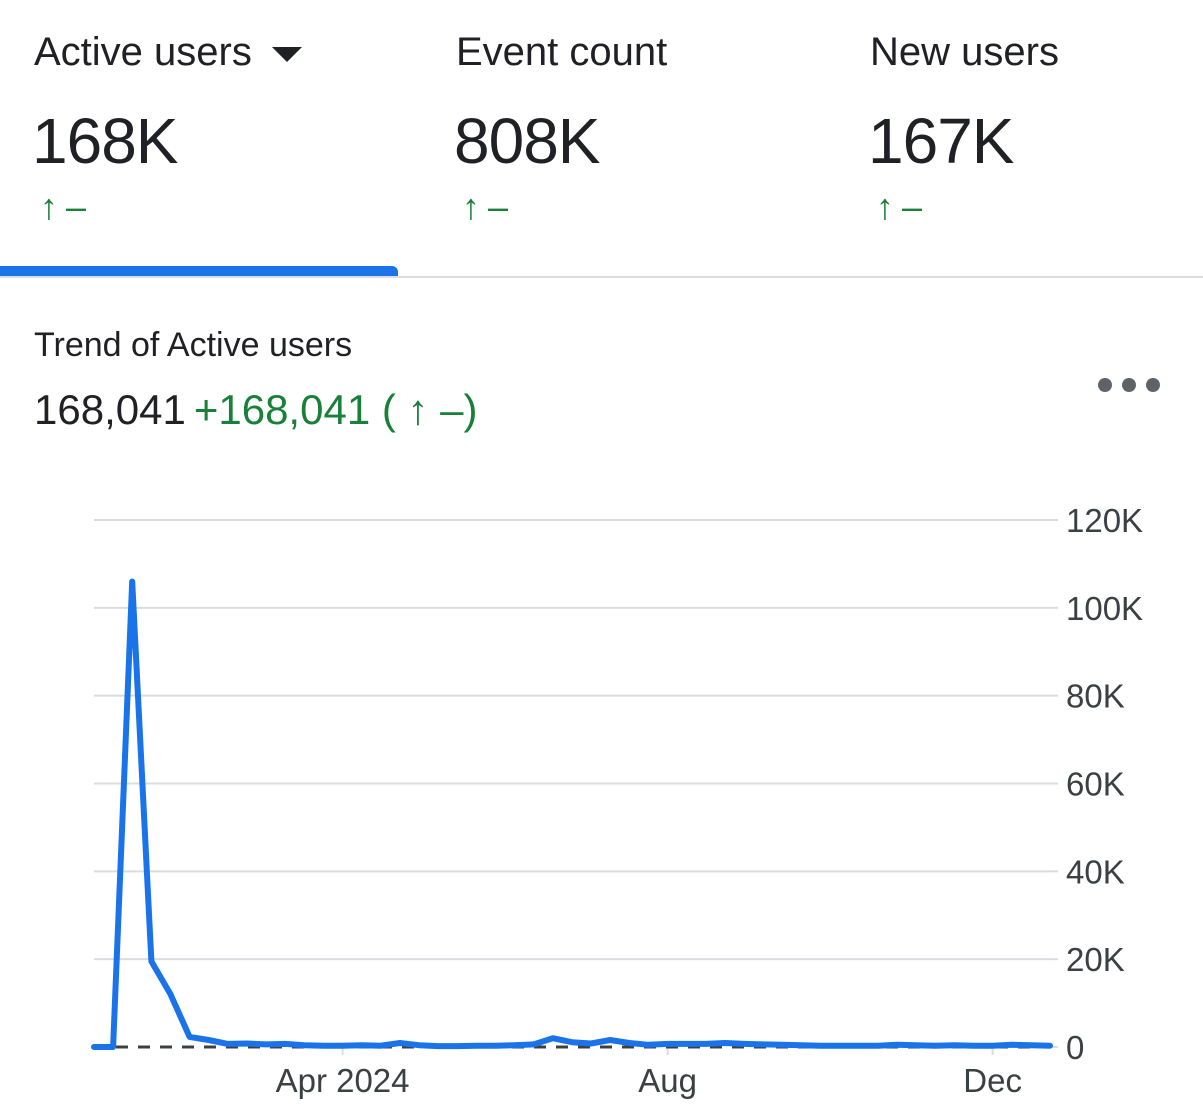  I want to click on x-axis-labels: Apr 2024 Aug Dec, so click(649, 1073).